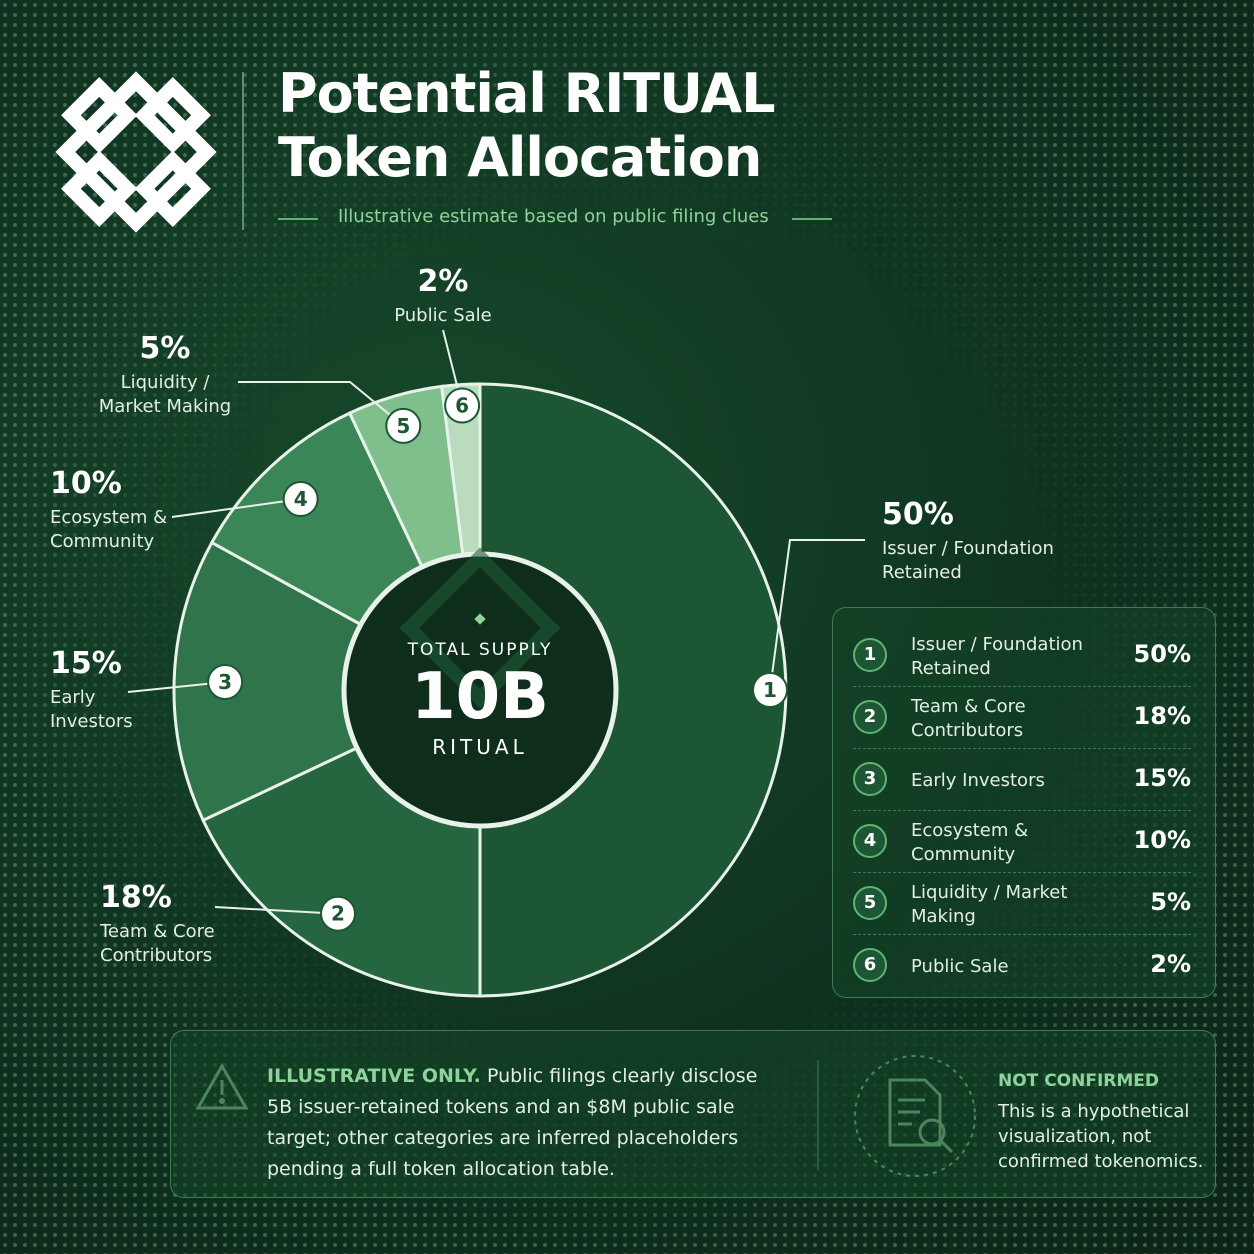 The width and height of the screenshot is (1254, 1254). Describe the element at coordinates (527, 125) in the screenshot. I see `title: Potential RITUAL Token Allocation` at that location.